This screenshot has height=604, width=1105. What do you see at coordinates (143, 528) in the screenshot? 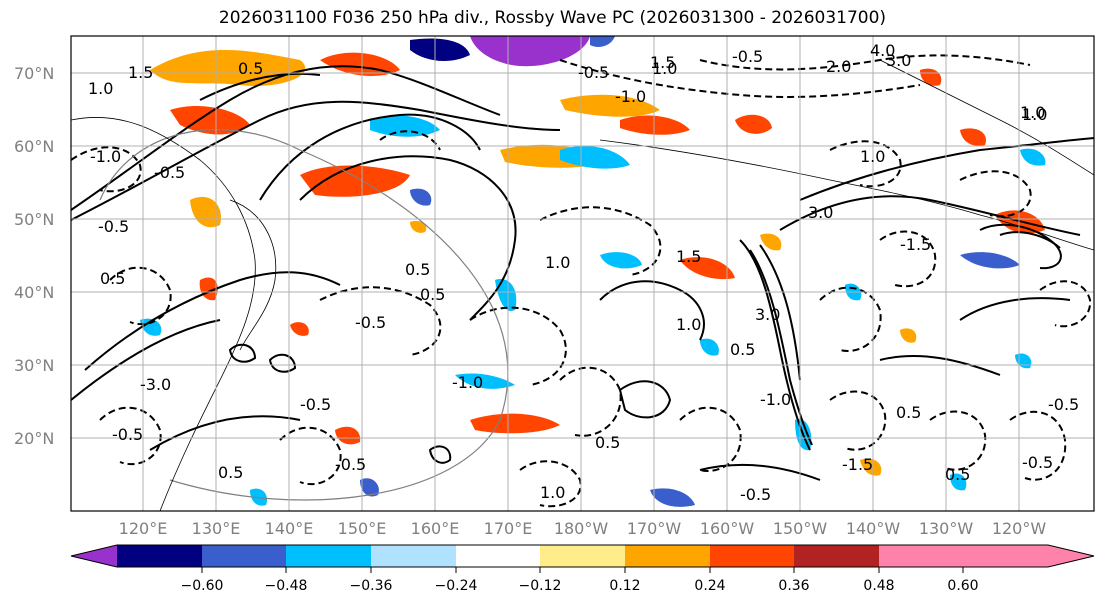
I see `lon-label: 120°E` at bounding box center [143, 528].